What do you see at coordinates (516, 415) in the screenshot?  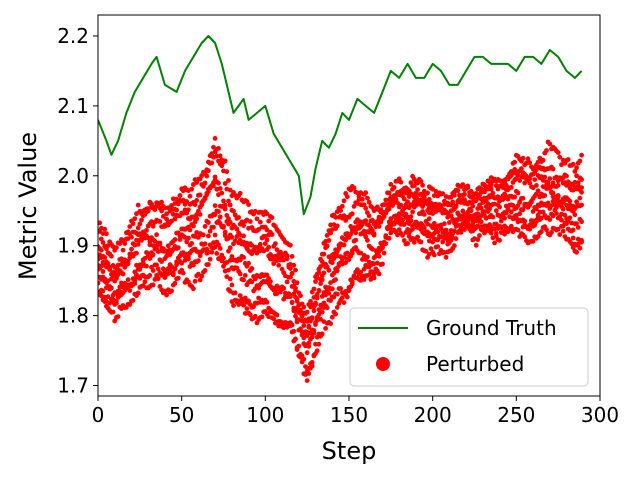 I see `x-tick-label: 250` at bounding box center [516, 415].